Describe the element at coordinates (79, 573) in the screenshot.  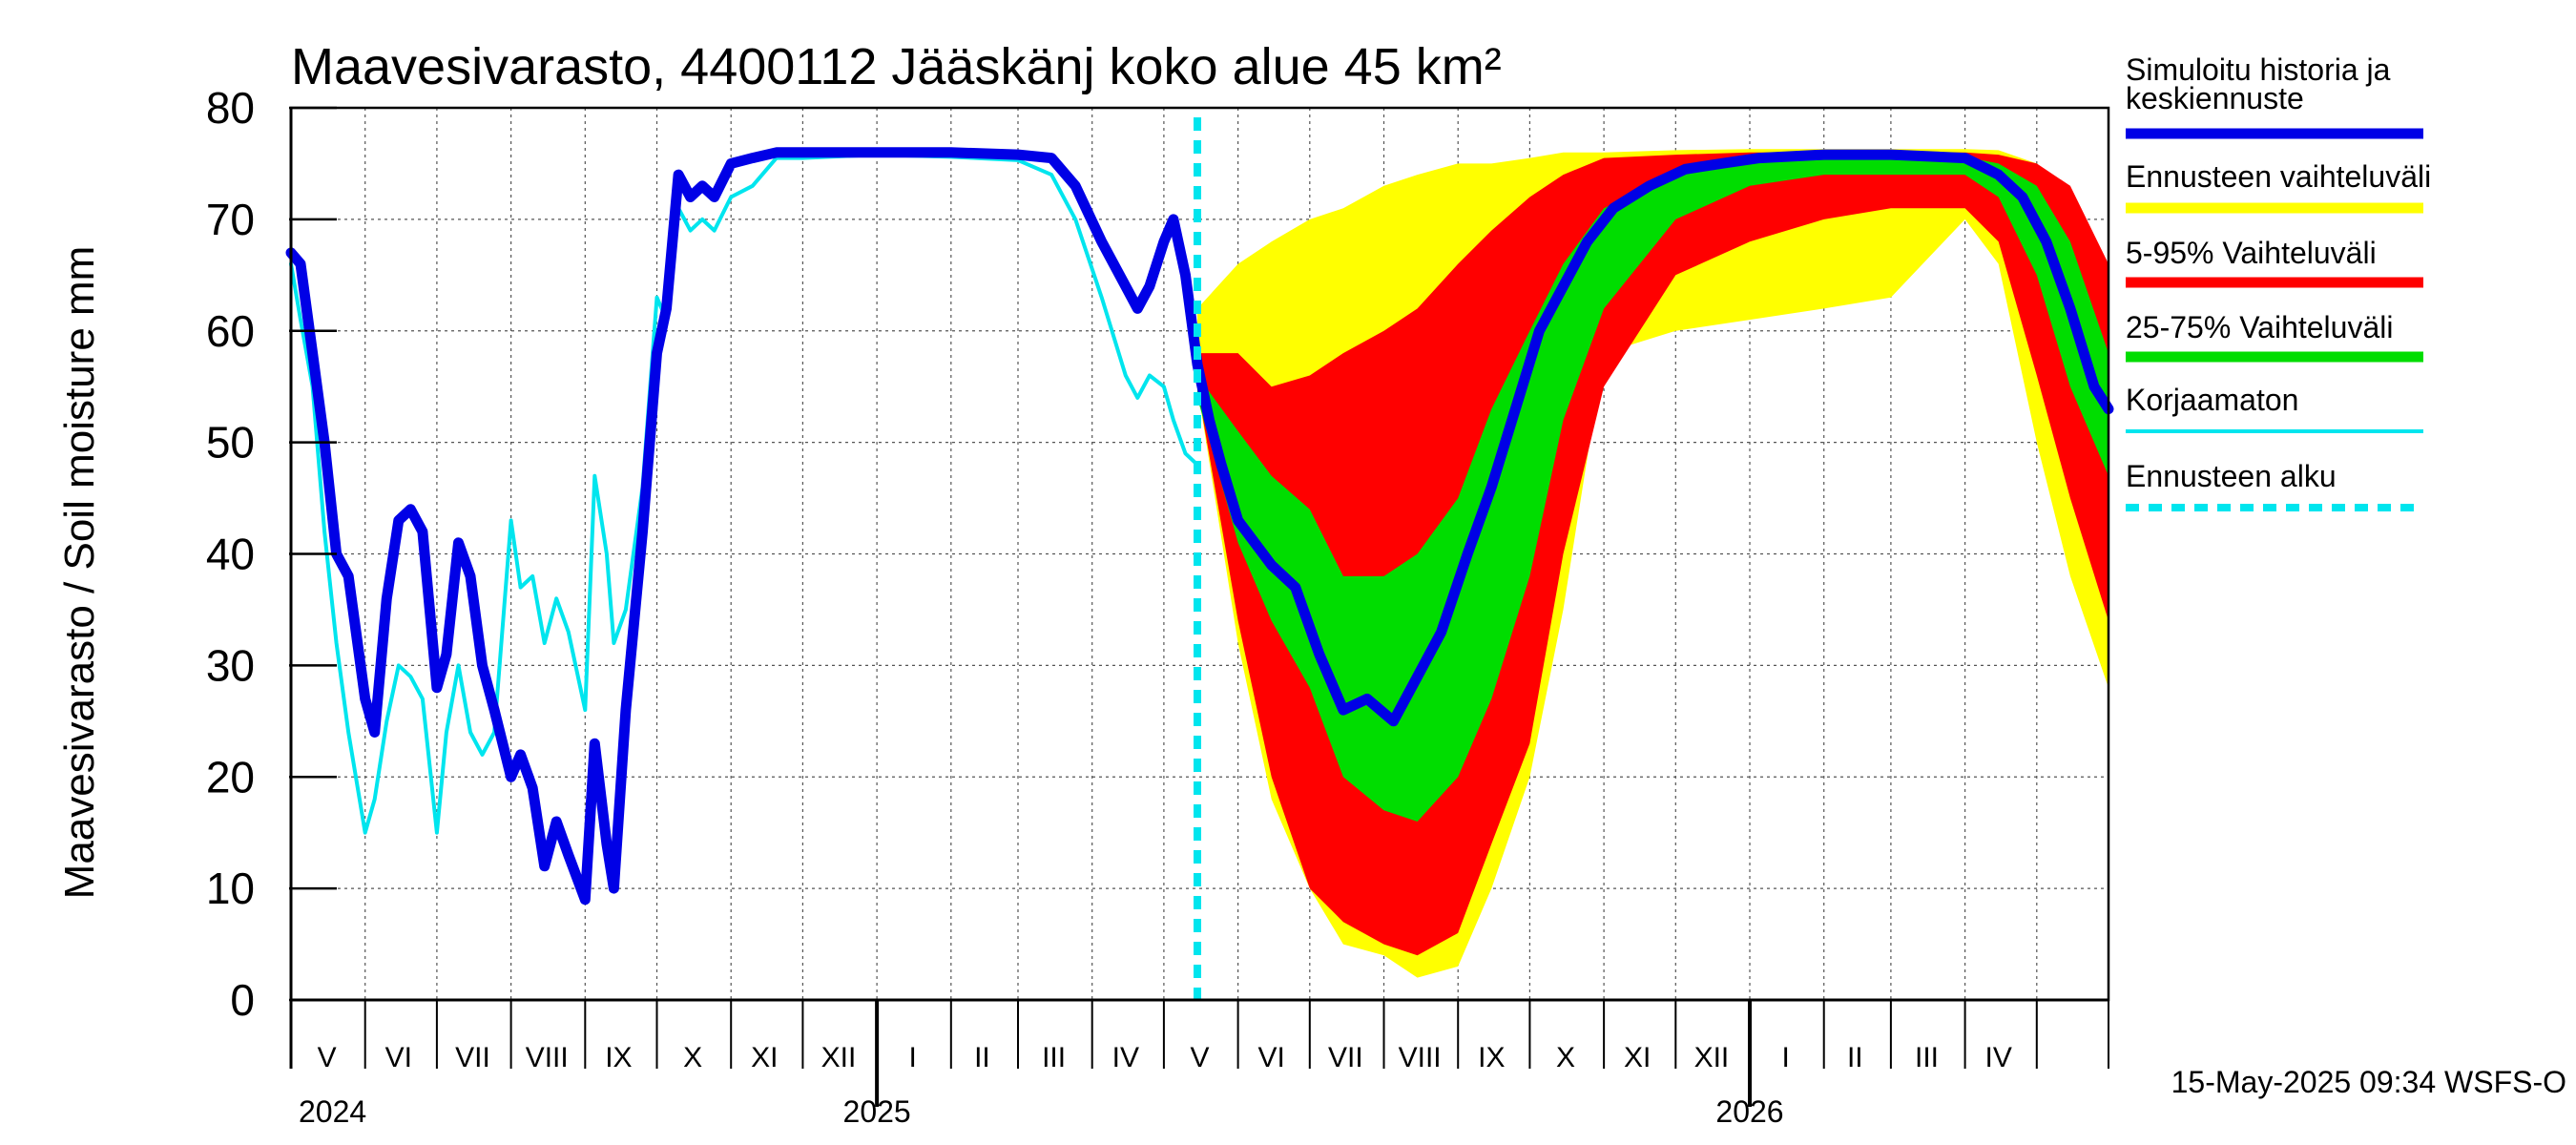
I see `y-axis-label: Maavesivarasto / Soil moisture mm` at that location.